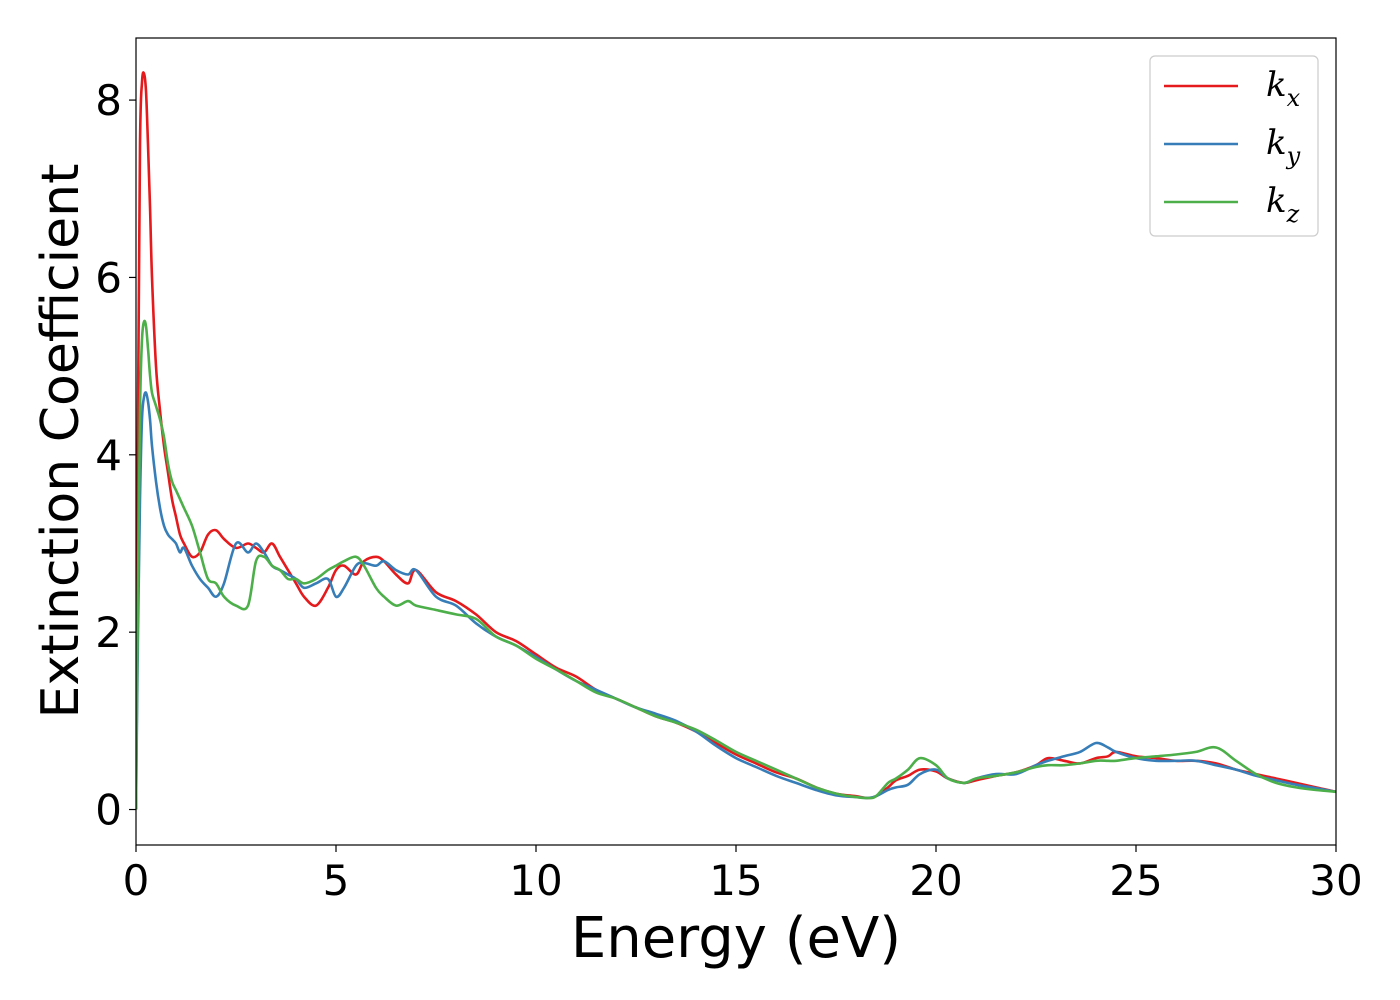 Image resolution: width=1400 pixels, height=1000 pixels. Describe the element at coordinates (1335, 880) in the screenshot. I see `x-tick-label: 30` at that location.